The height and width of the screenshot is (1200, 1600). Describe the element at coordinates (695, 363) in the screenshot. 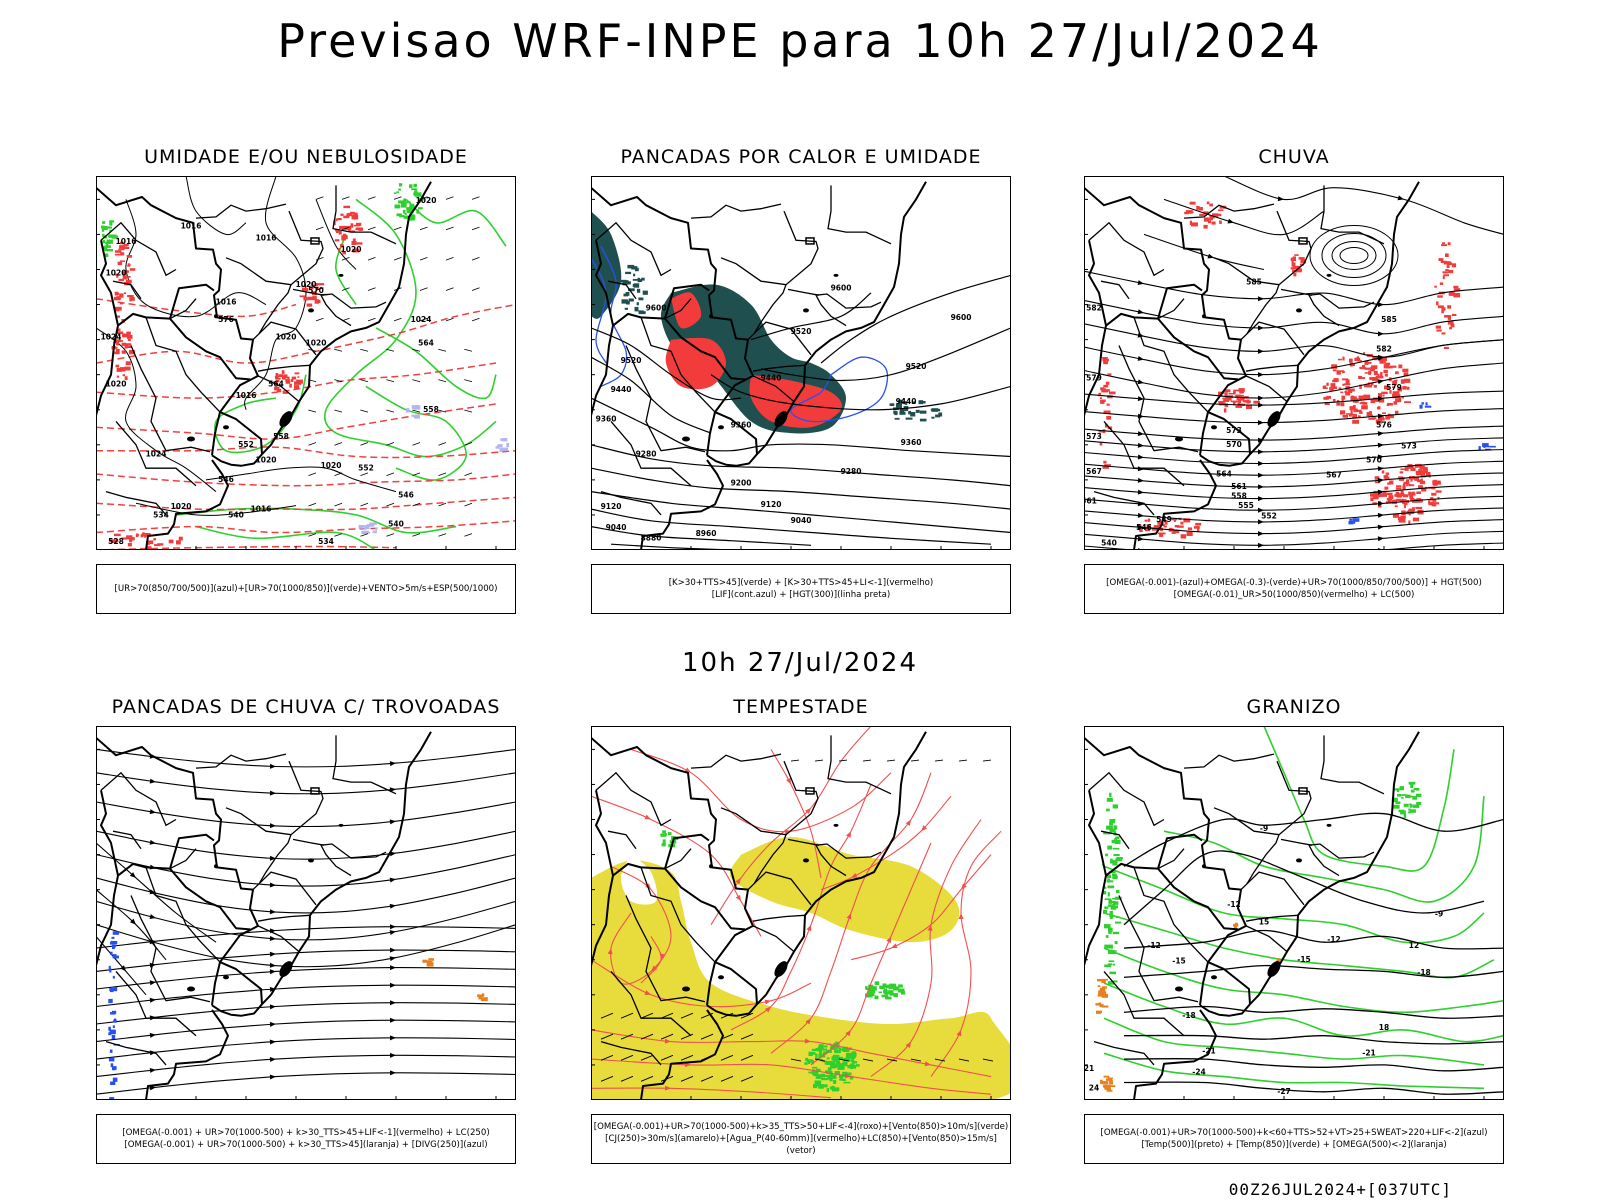

I see `strong-instability-area` at that location.